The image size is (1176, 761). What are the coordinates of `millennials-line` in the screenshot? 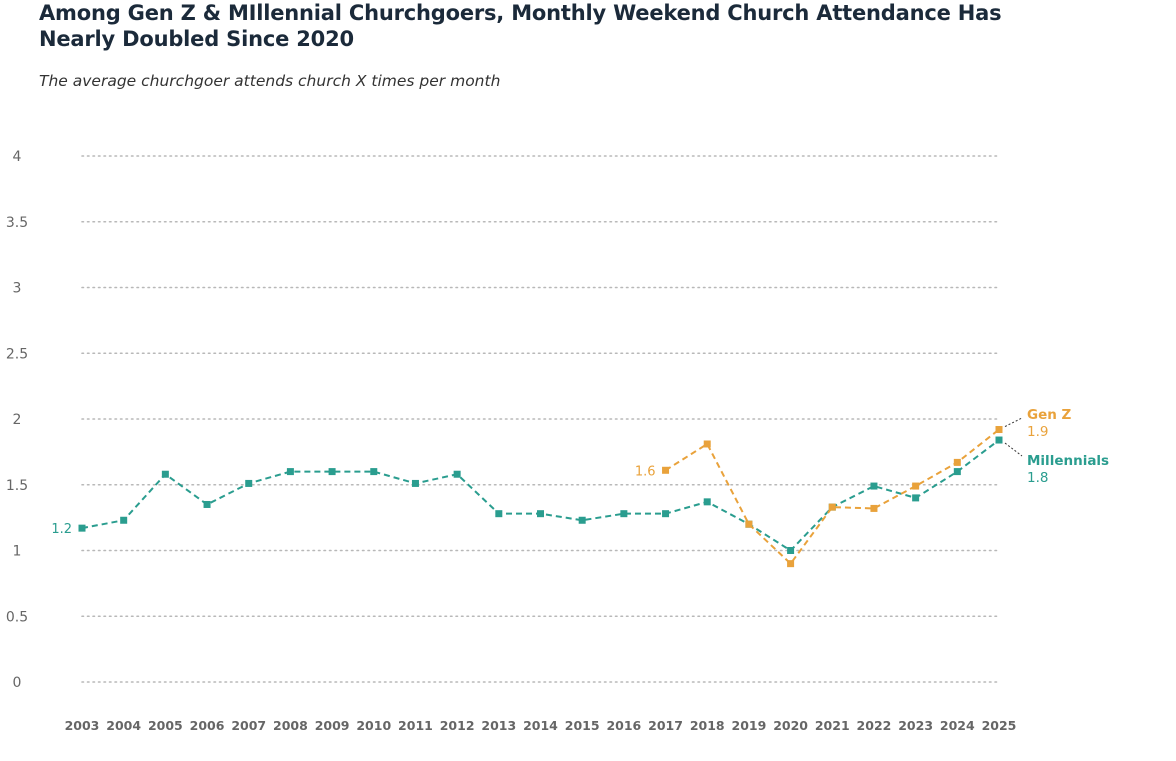 It's located at (540, 495).